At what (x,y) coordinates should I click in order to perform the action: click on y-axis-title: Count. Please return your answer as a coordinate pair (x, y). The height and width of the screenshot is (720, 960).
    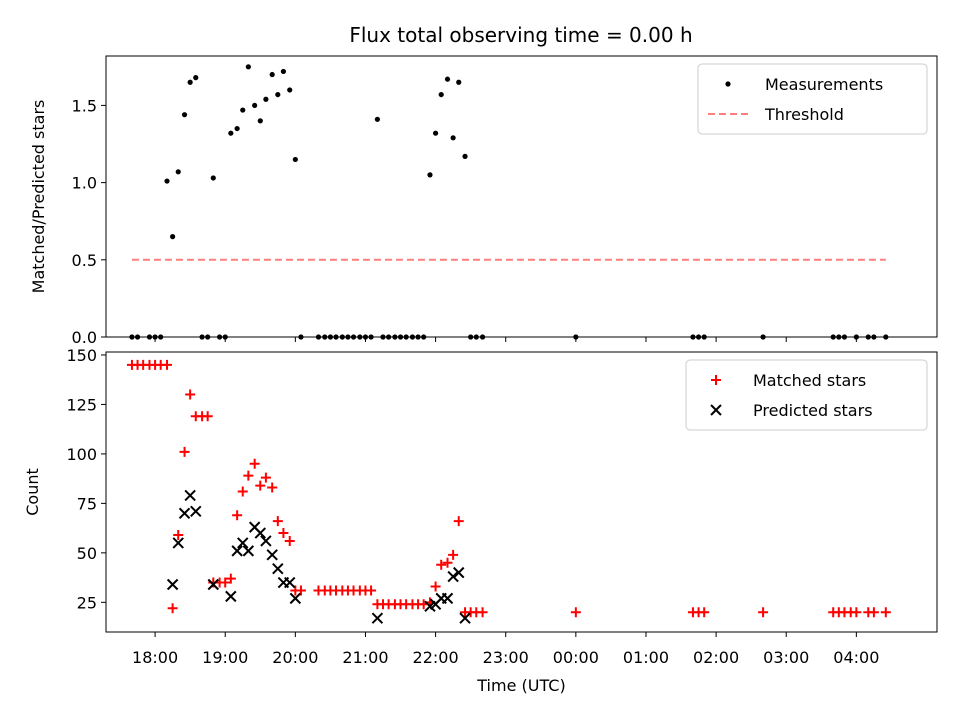
    Looking at the image, I should click on (32, 492).